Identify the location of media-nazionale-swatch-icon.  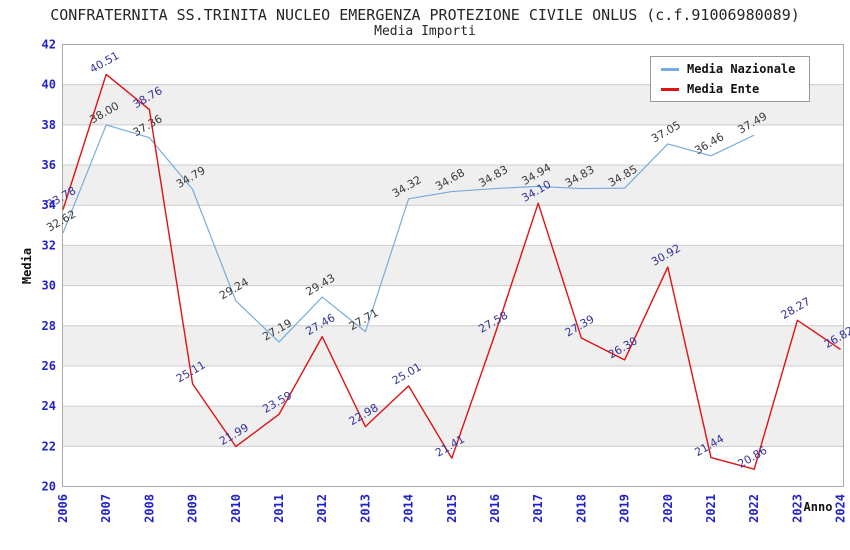
(670, 69).